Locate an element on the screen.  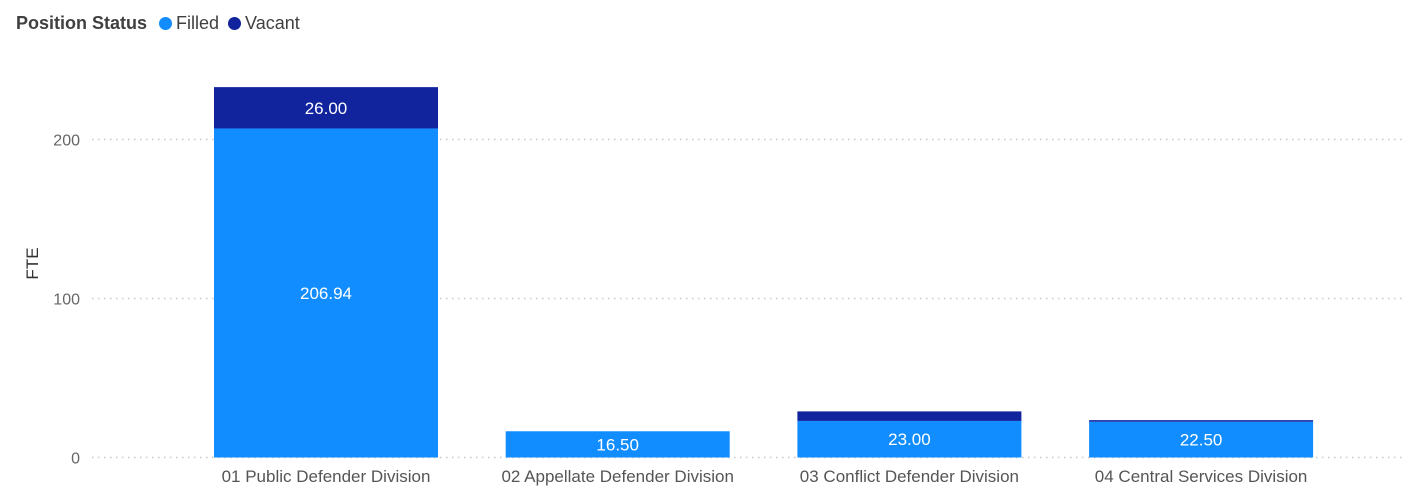
filled-dot-icon is located at coordinates (166, 23).